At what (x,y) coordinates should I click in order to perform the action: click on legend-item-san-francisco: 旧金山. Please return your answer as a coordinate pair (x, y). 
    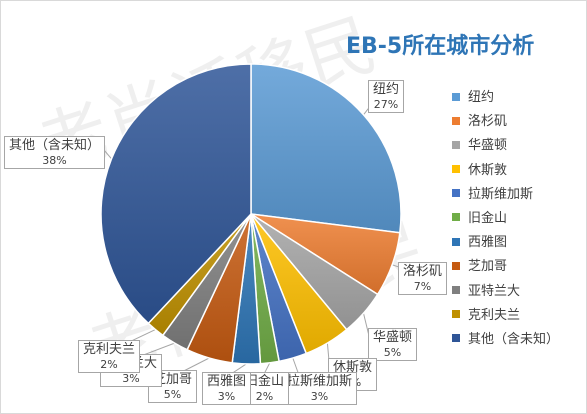
    Looking at the image, I should click on (505, 219).